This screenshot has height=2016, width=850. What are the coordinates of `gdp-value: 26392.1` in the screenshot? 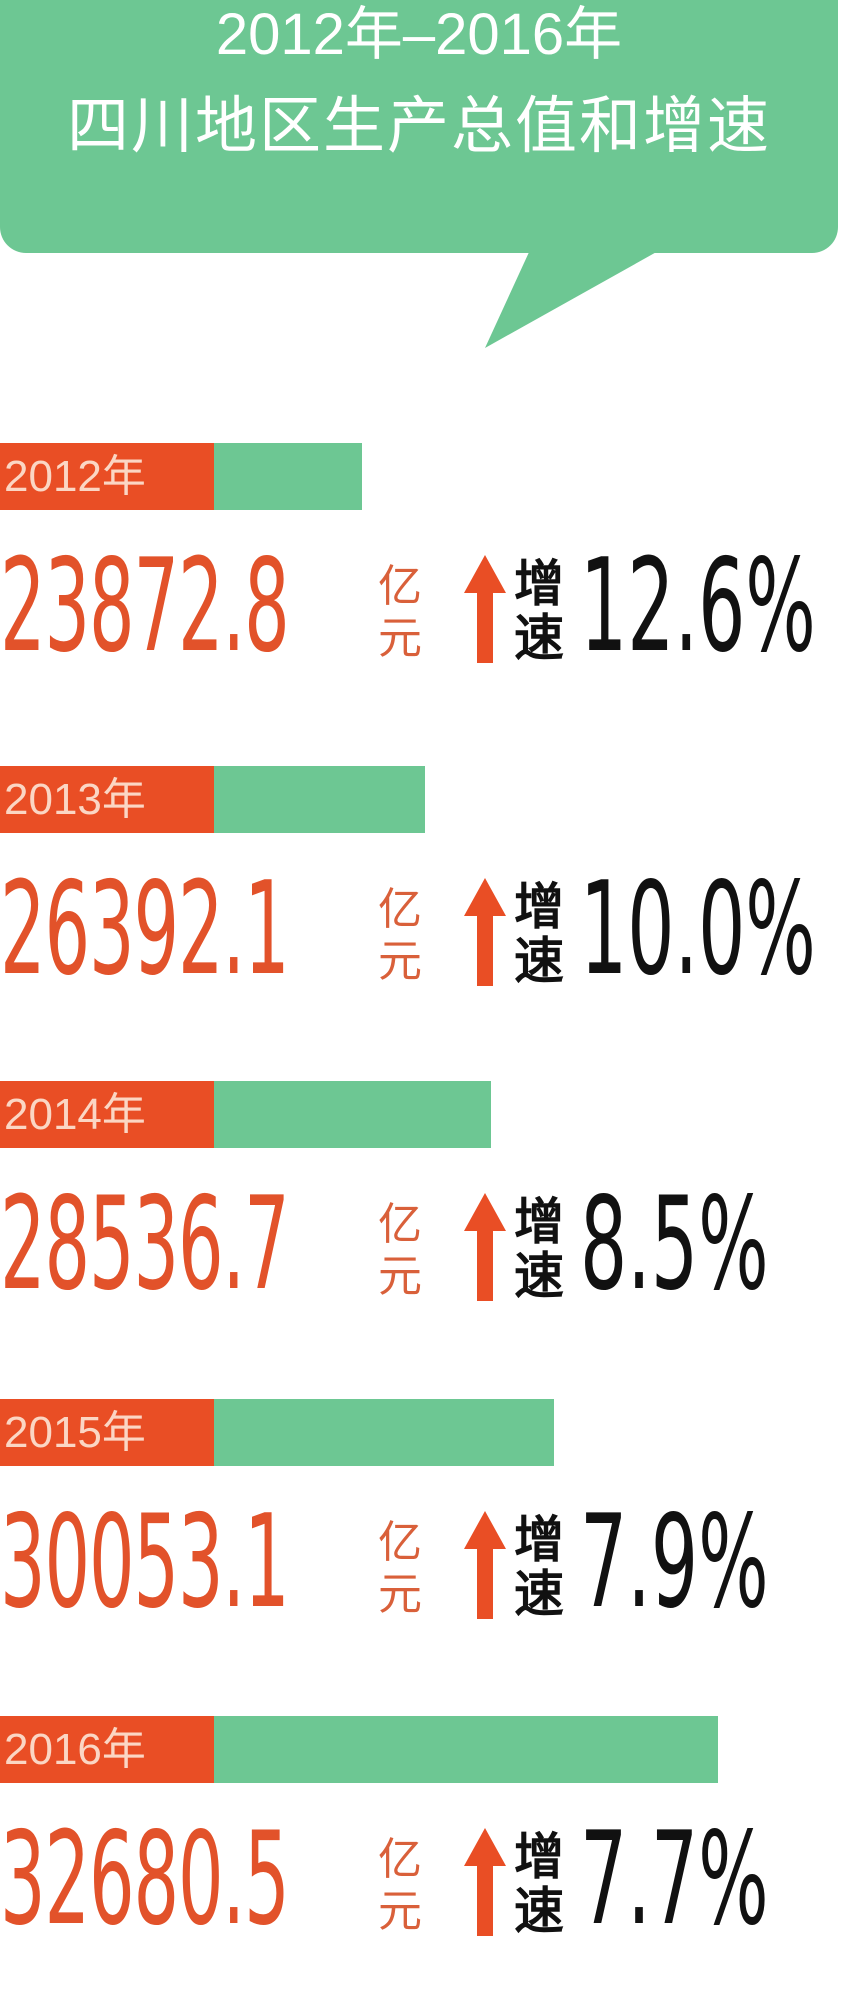 It's located at (145, 929).